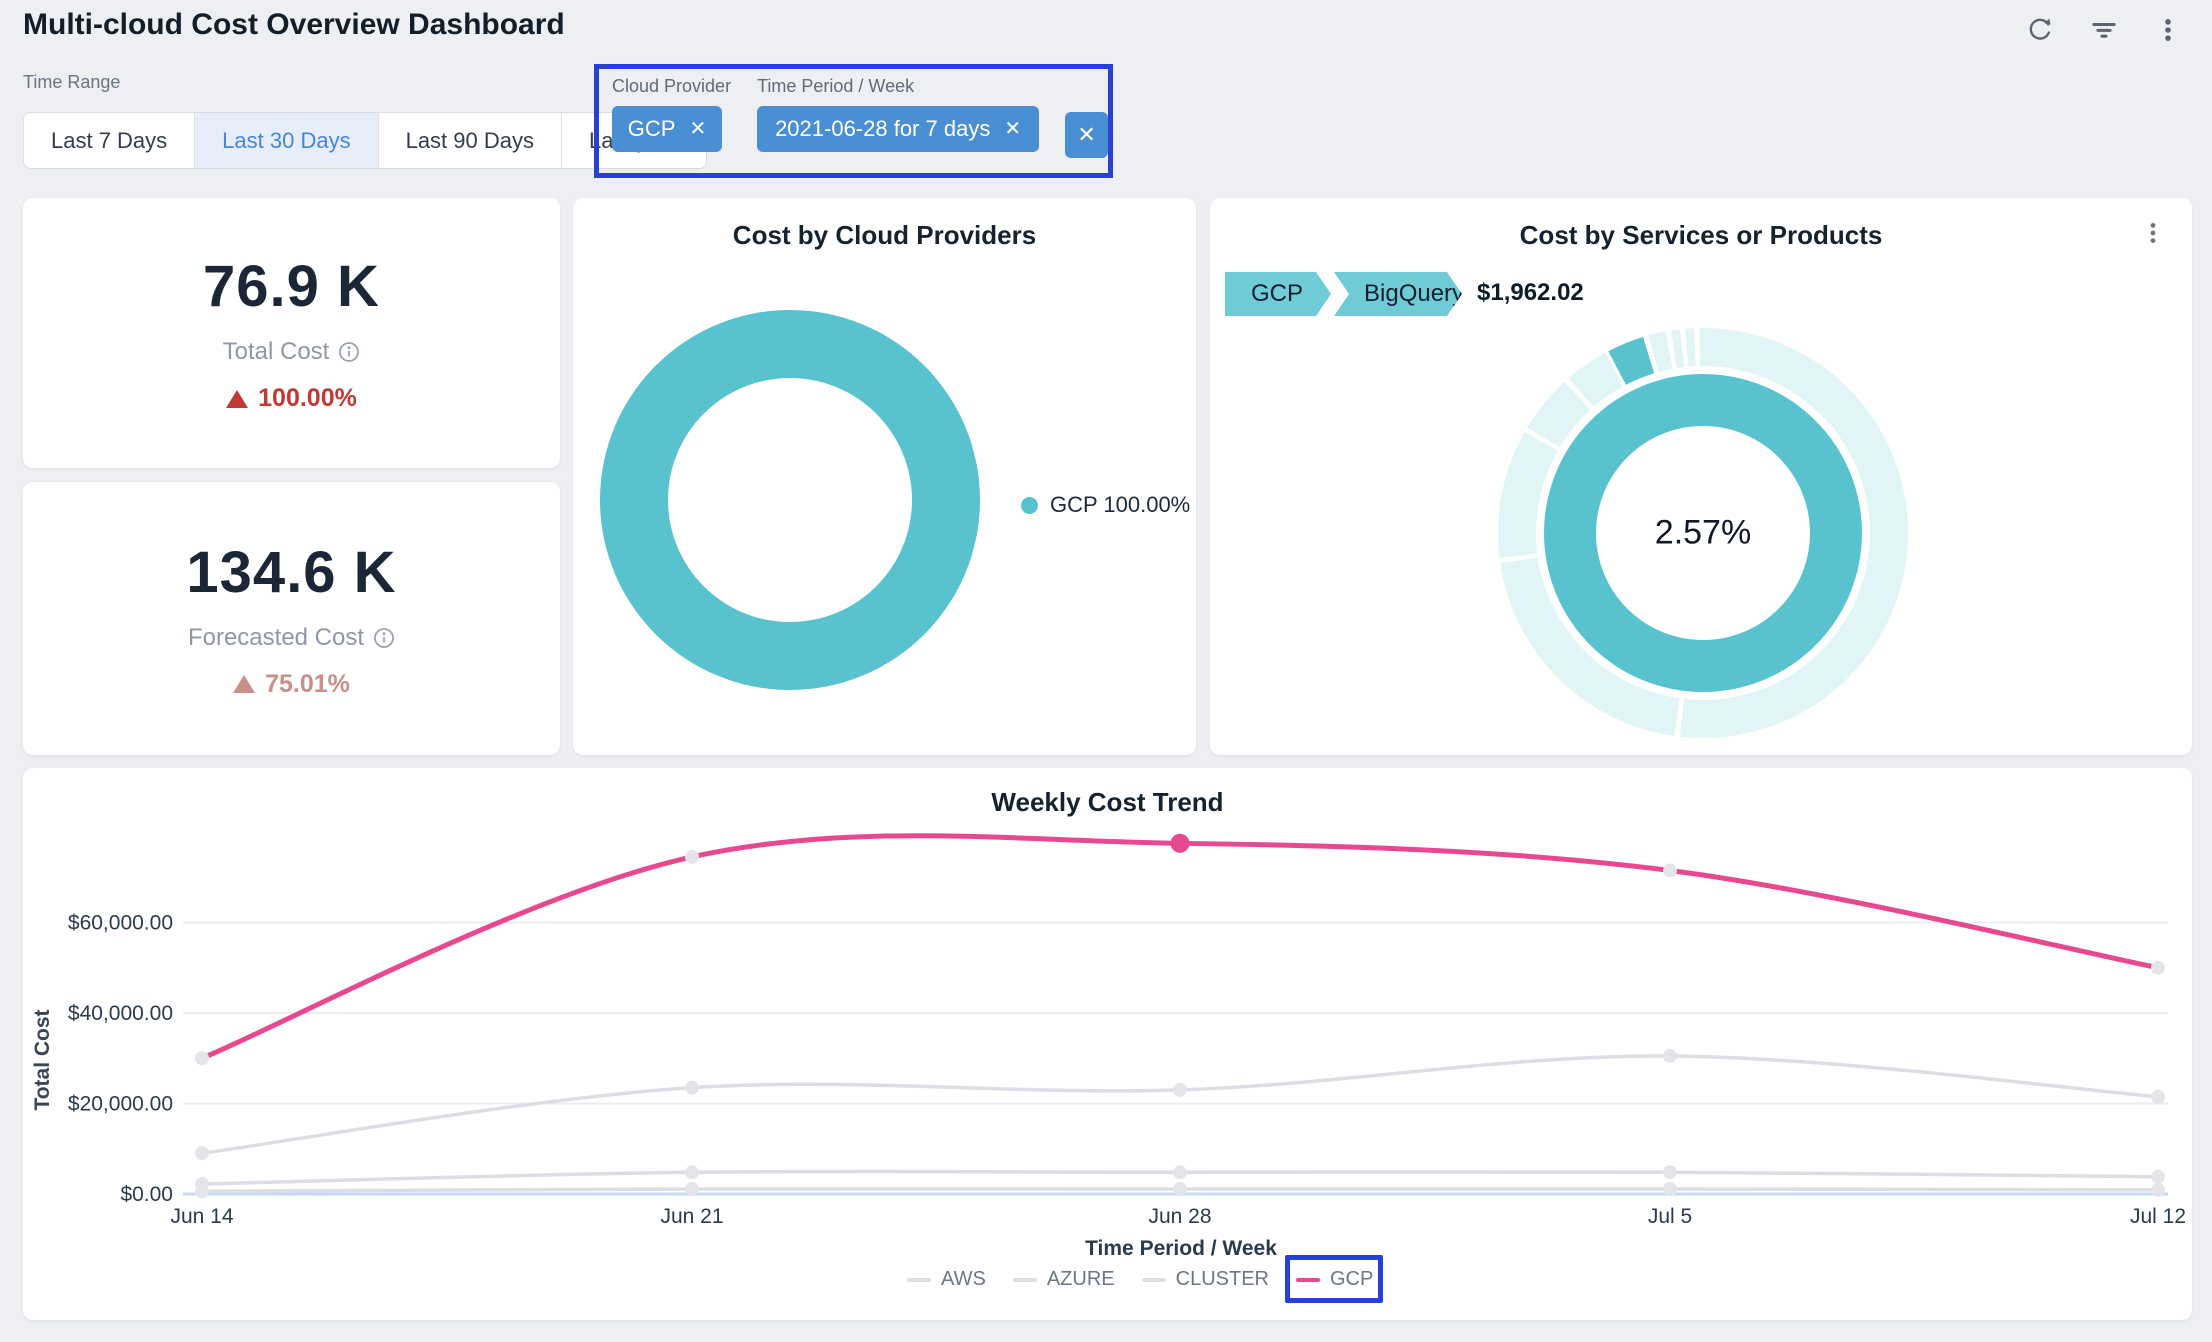 This screenshot has width=2212, height=1342. Describe the element at coordinates (1120, 504) in the screenshot. I see `providers-legend-label: GCP 100.00%` at that location.